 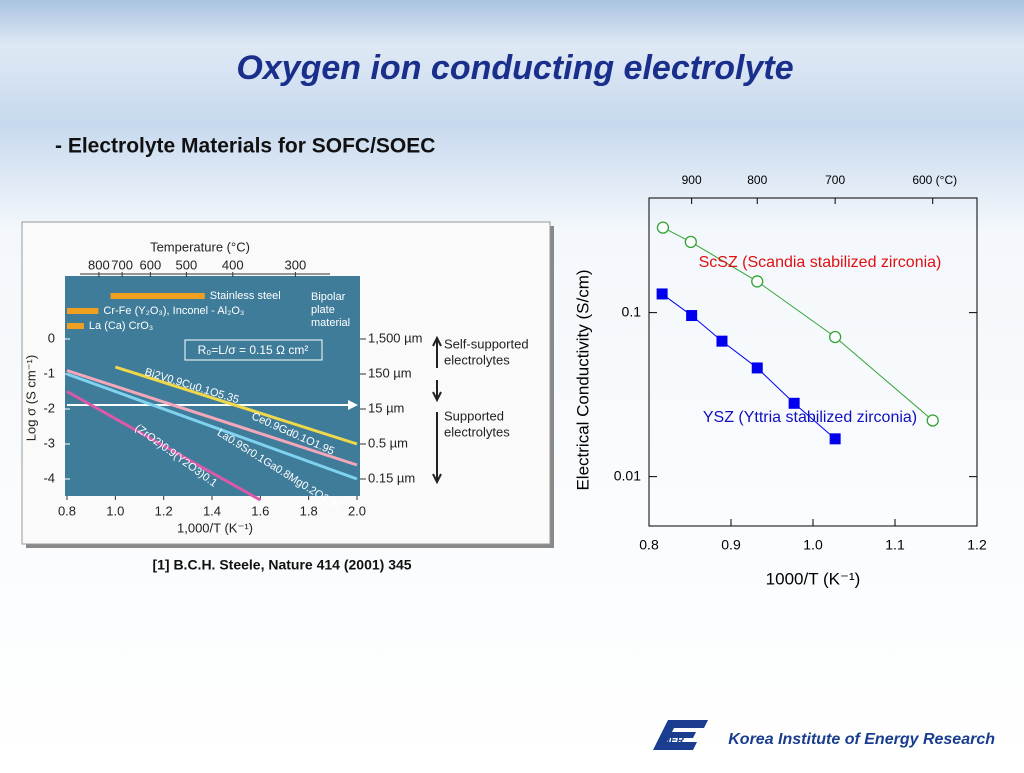 I want to click on resistance-box, so click(x=253, y=350).